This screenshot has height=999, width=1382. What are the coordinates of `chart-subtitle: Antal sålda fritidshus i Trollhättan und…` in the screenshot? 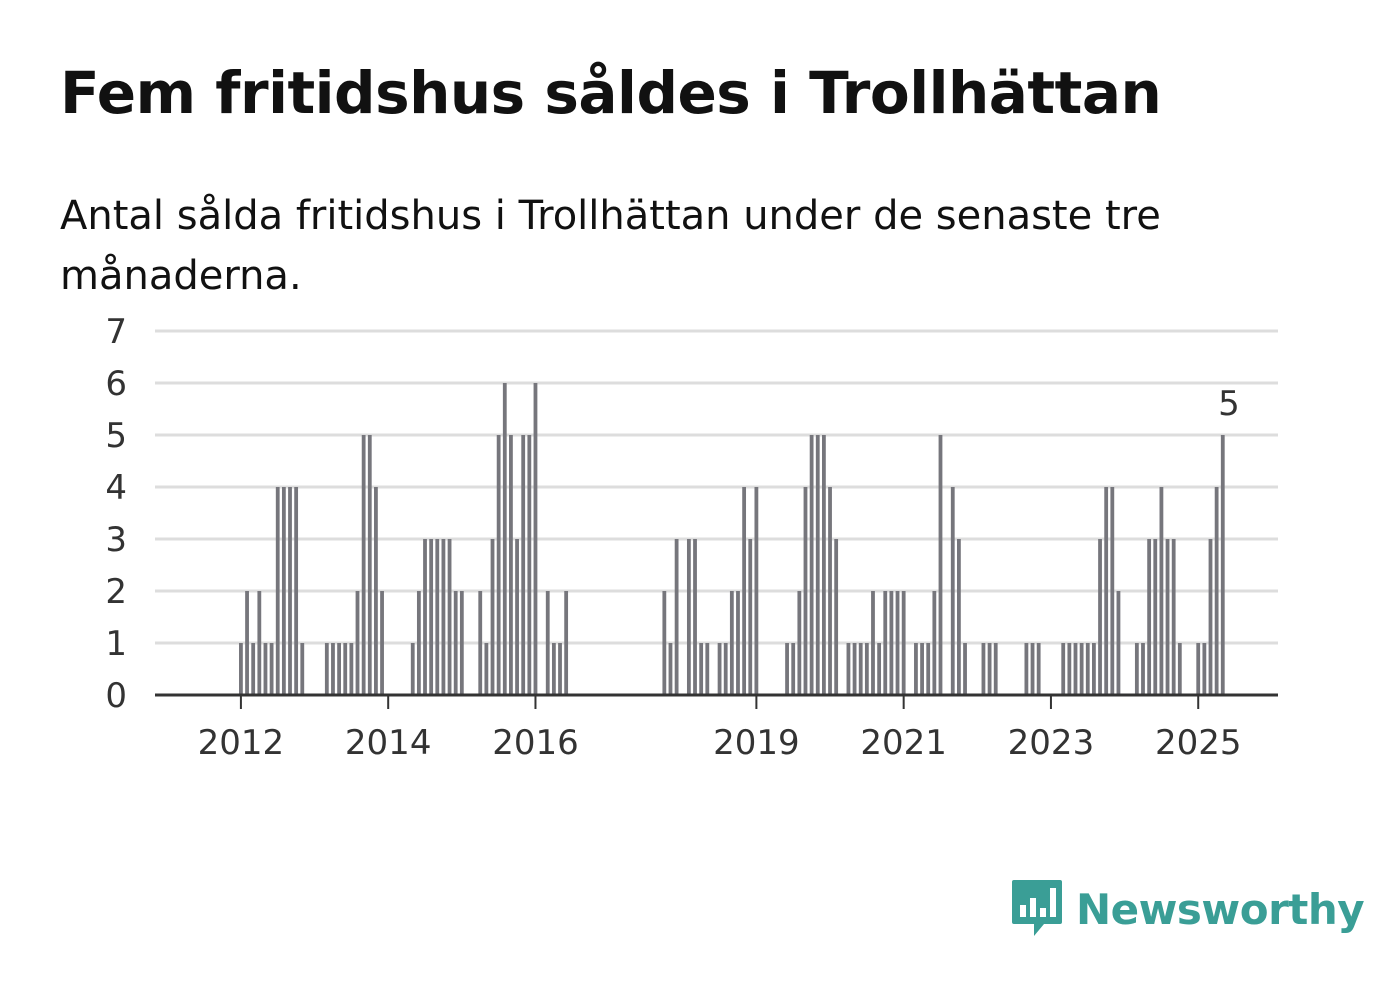 It's located at (610, 246).